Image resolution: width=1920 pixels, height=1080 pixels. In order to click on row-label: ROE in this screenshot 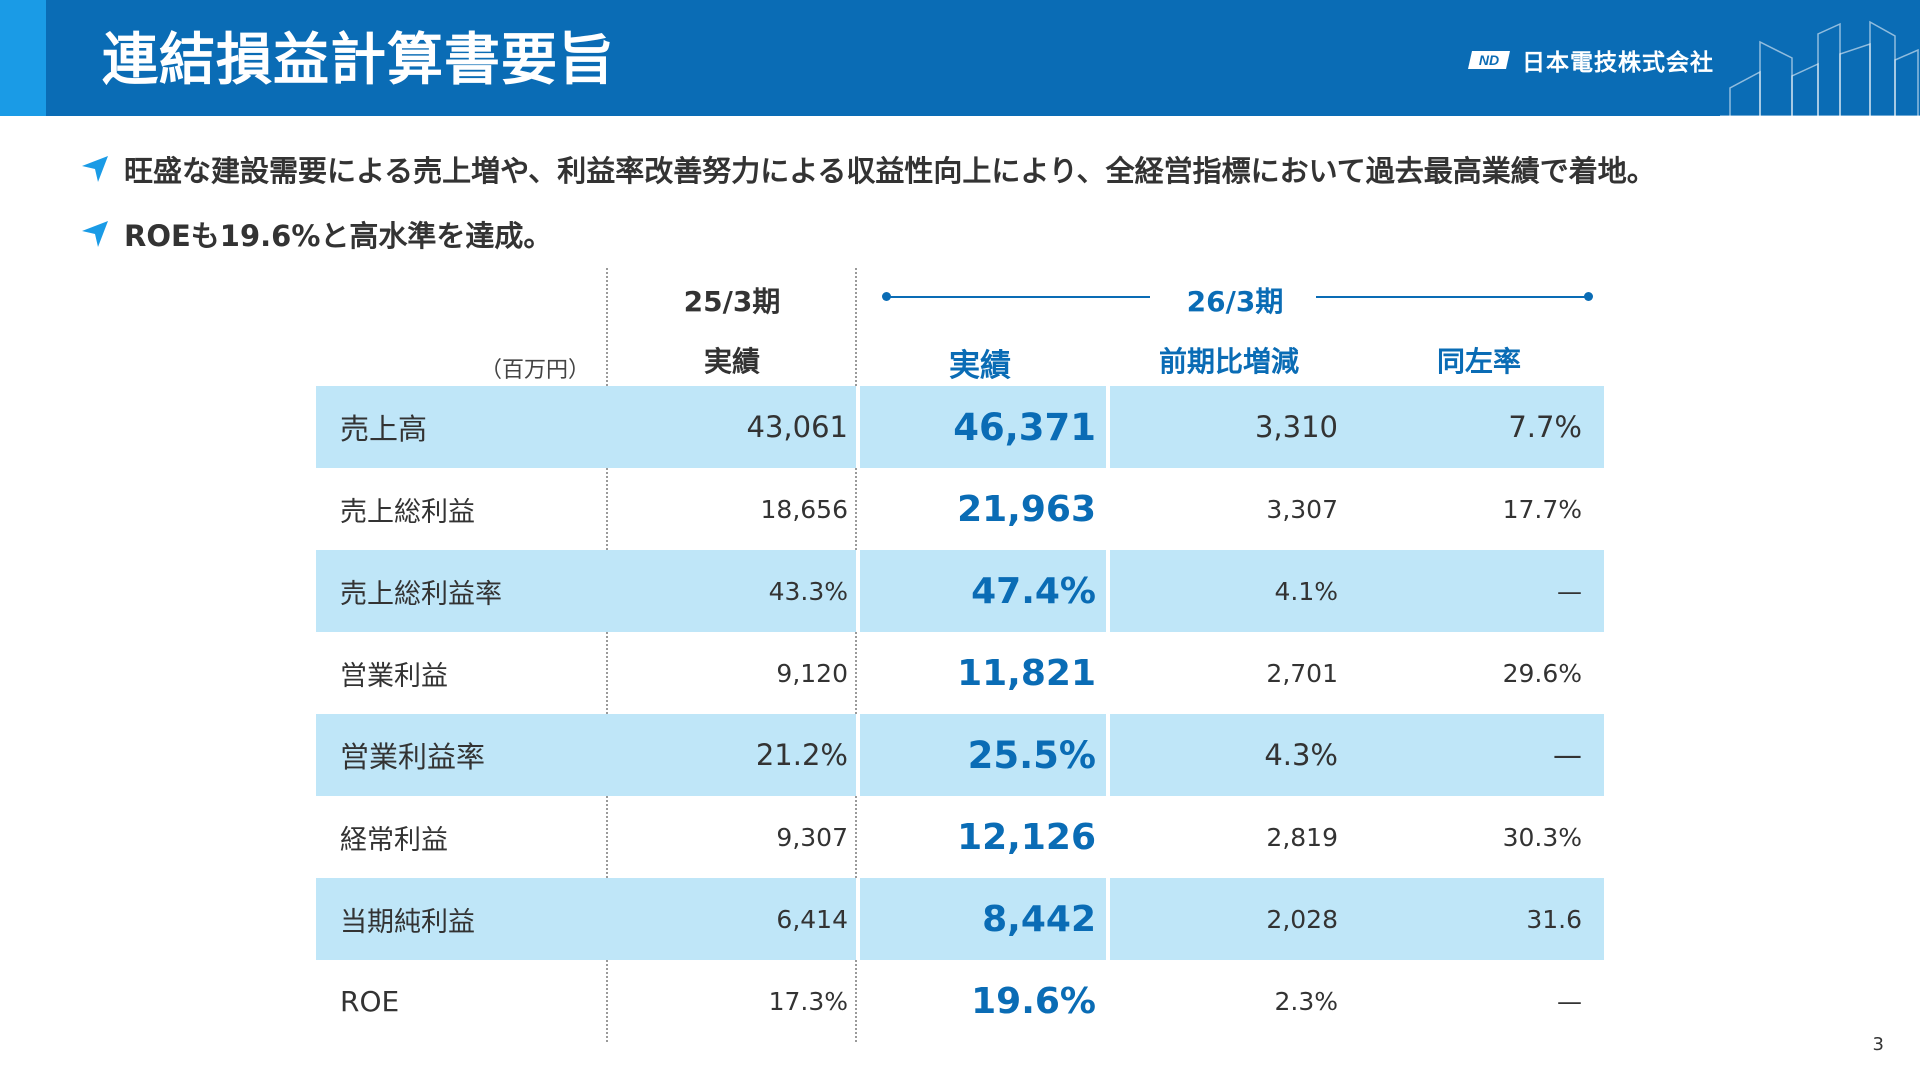, I will do `click(370, 1001)`.